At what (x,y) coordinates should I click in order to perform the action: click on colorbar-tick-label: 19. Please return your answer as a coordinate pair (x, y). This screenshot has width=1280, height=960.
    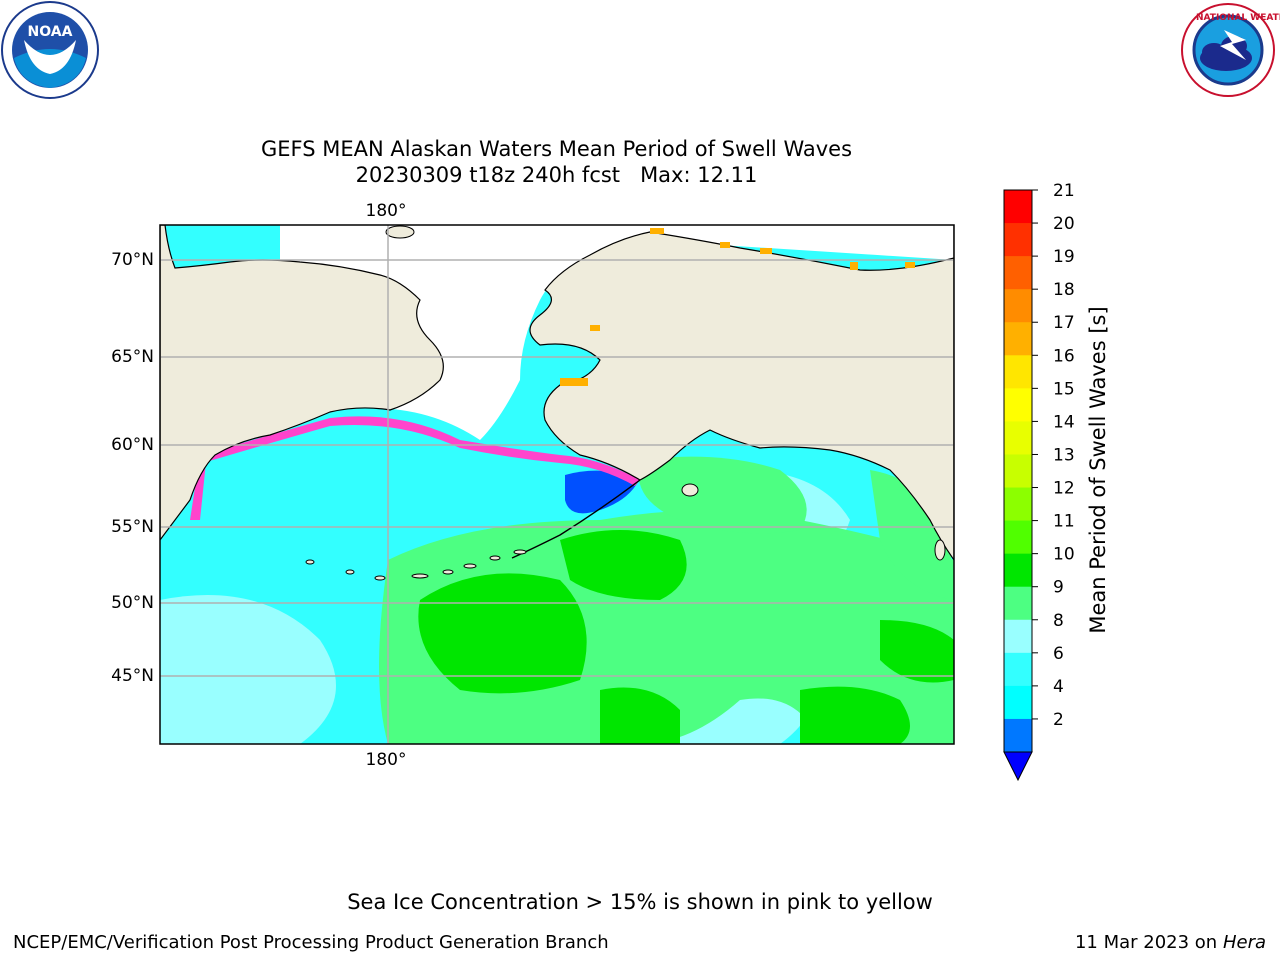
    Looking at the image, I should click on (1064, 257).